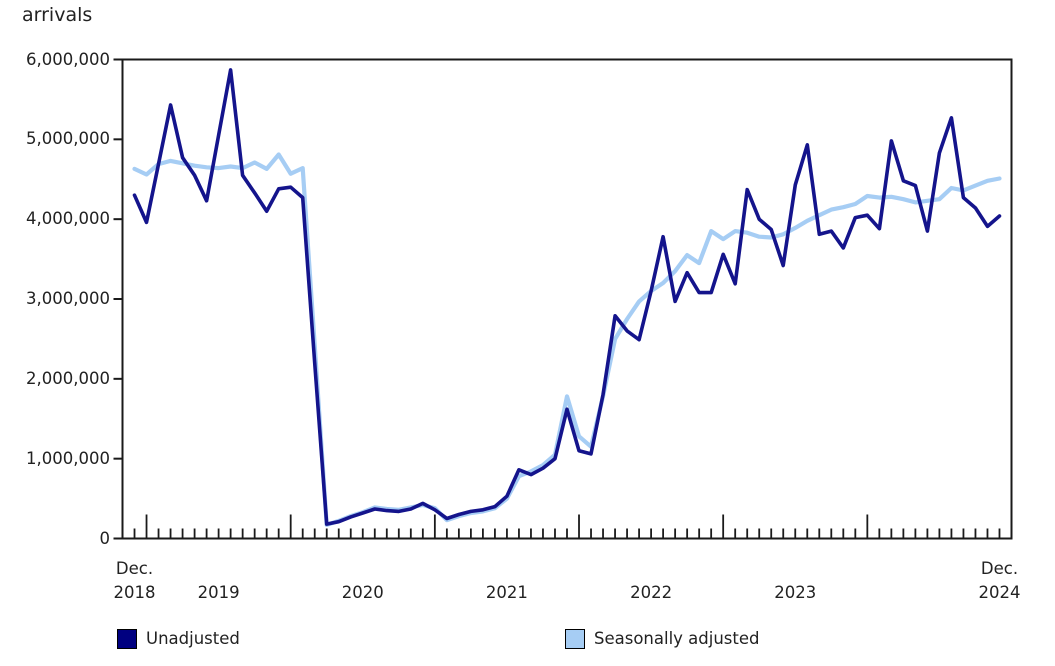 This screenshot has height=666, width=1055. I want to click on y-axis-tick-label: 2,000,000, so click(68, 378).